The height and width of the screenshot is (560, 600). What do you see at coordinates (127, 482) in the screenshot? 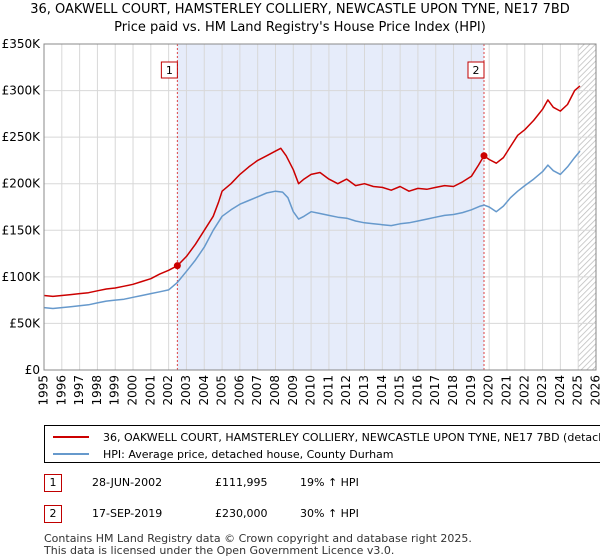
I see `sale-date: 28-JUN-2002` at bounding box center [127, 482].